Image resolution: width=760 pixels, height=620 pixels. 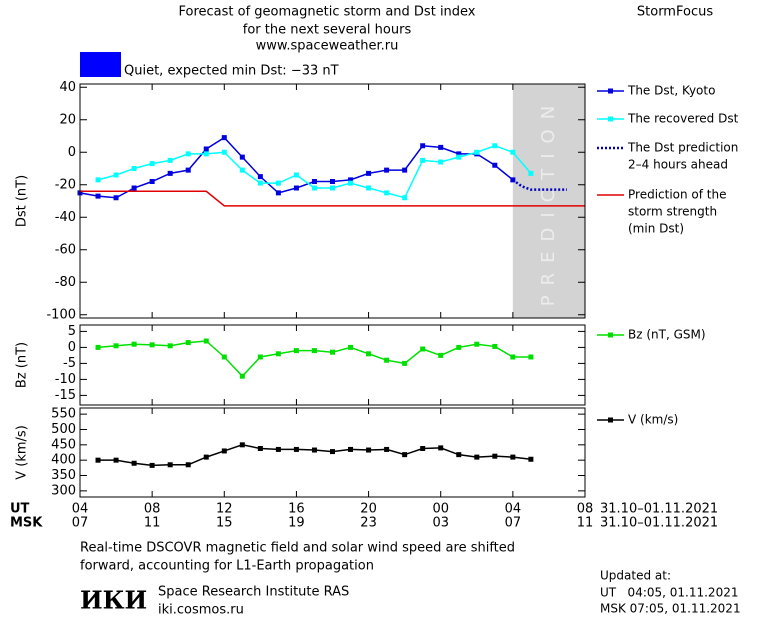 I want to click on x2-tick-label: 11, so click(x=585, y=523).